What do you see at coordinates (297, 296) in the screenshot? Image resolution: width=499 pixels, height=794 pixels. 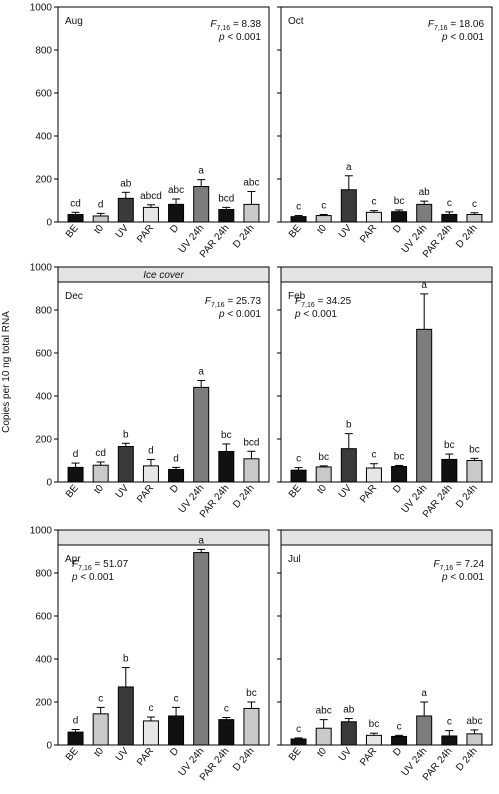 I see `panel-title: Feb` at bounding box center [297, 296].